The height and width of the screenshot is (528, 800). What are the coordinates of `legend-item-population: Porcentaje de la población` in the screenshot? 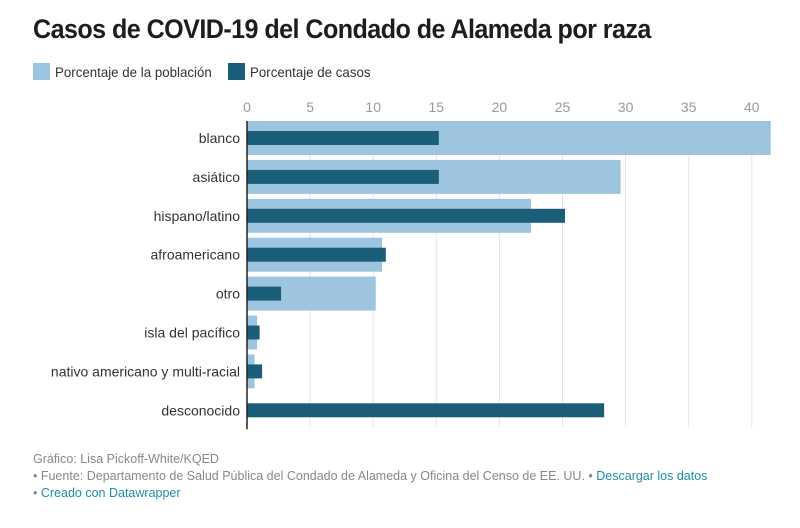 It's located at (126, 71).